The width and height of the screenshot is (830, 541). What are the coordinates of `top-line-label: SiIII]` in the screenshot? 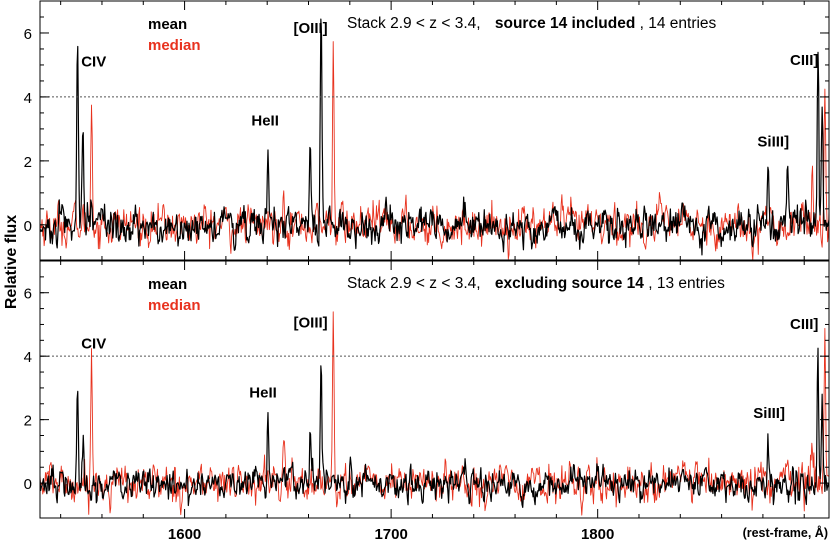 It's located at (773, 141).